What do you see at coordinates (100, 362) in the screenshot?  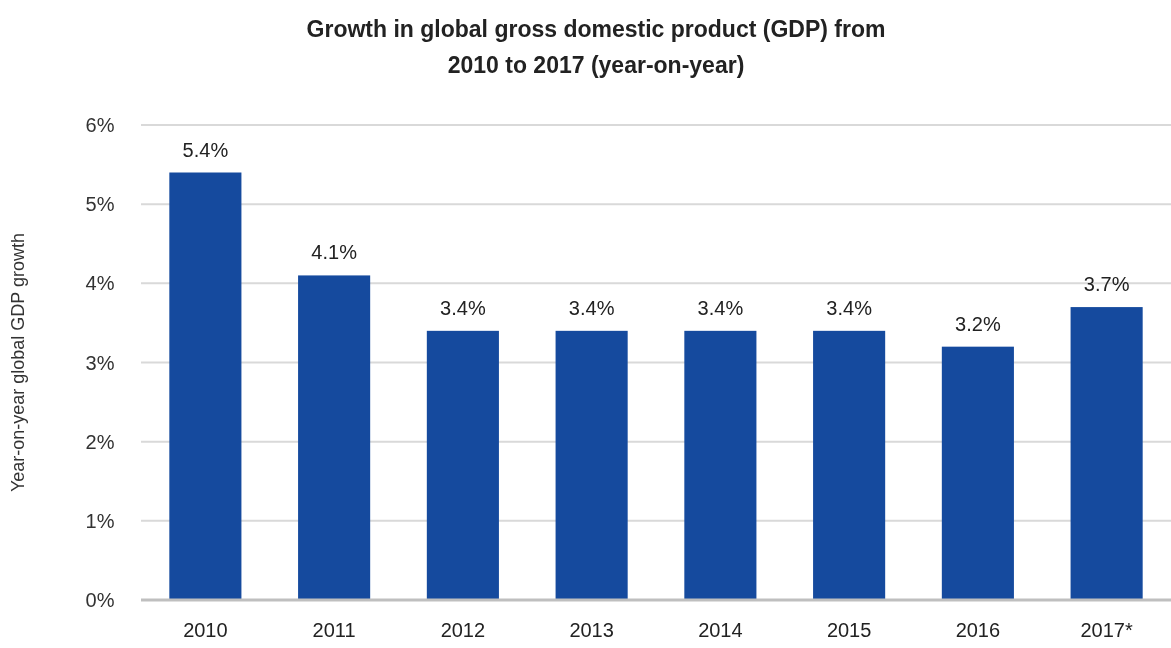 I see `y-tick-label: 3%` at bounding box center [100, 362].